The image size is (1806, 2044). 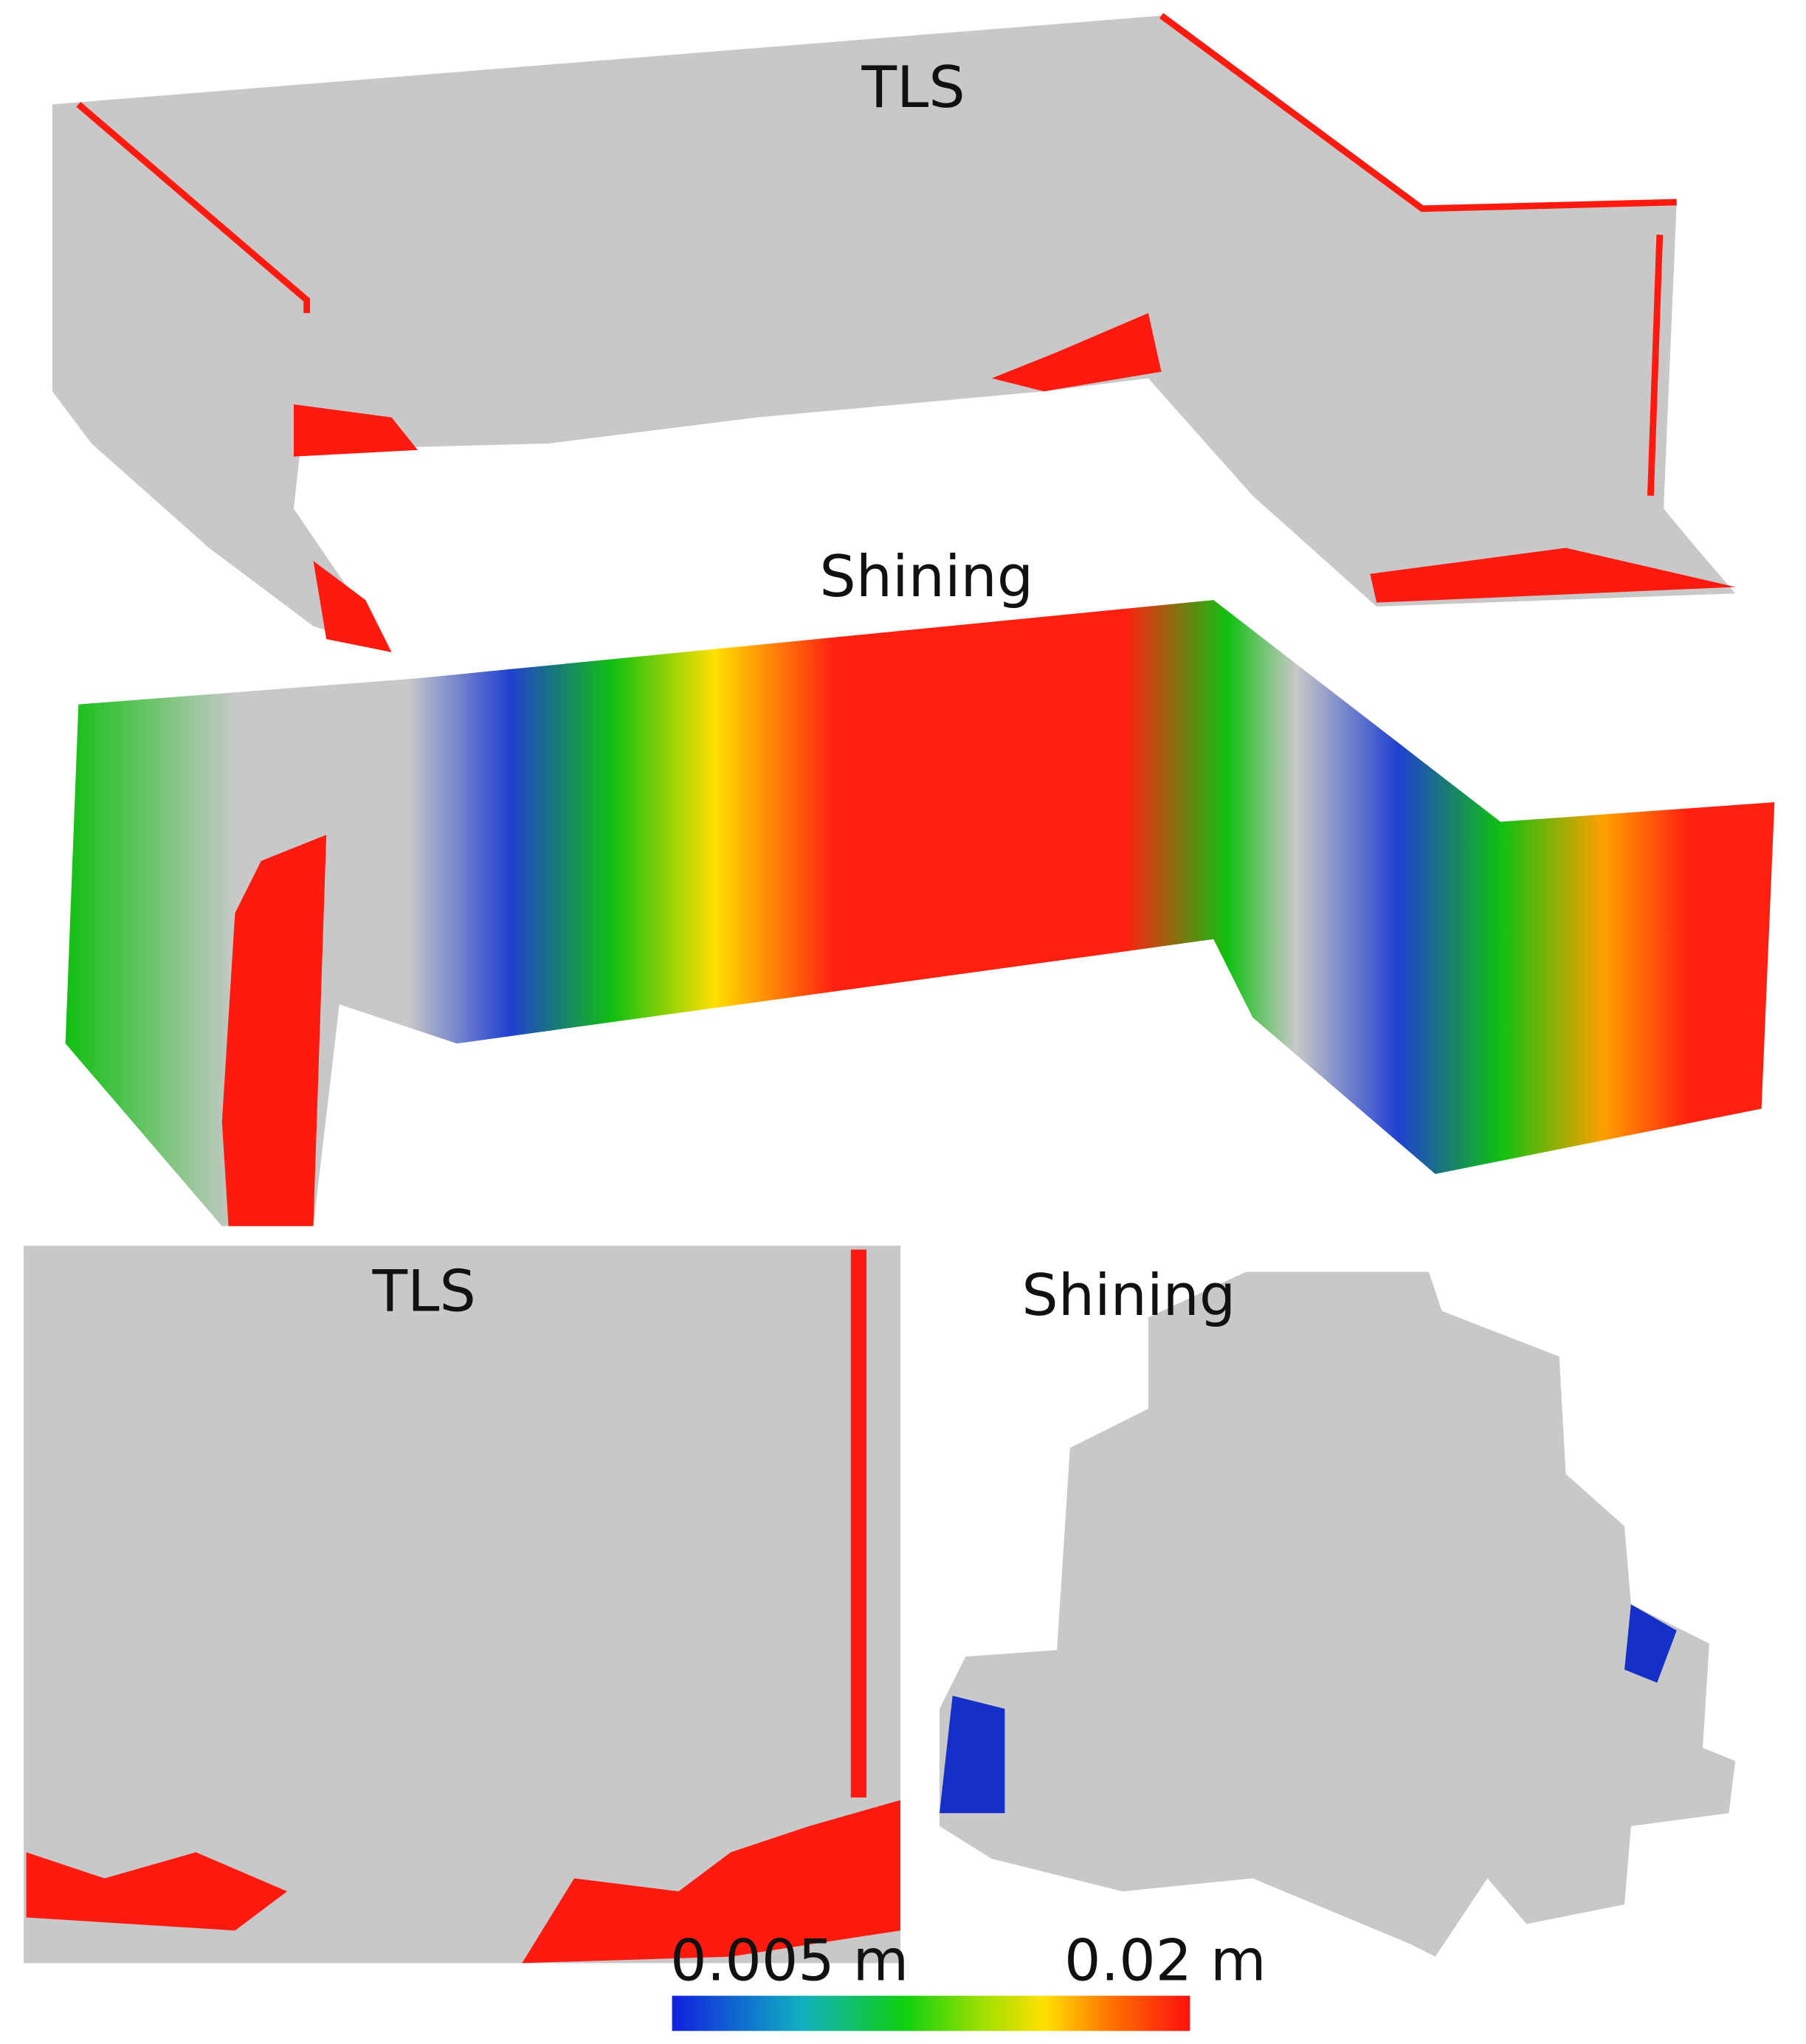 I want to click on point-cloud, so click(x=1337, y=1614).